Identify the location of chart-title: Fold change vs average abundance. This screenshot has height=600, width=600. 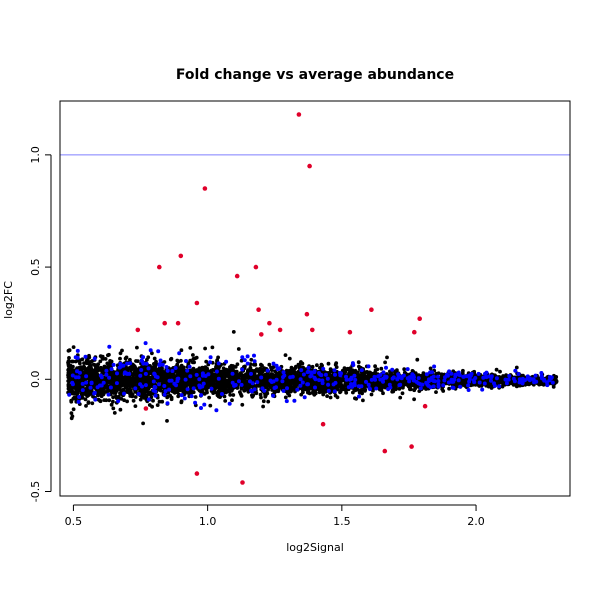
(315, 75).